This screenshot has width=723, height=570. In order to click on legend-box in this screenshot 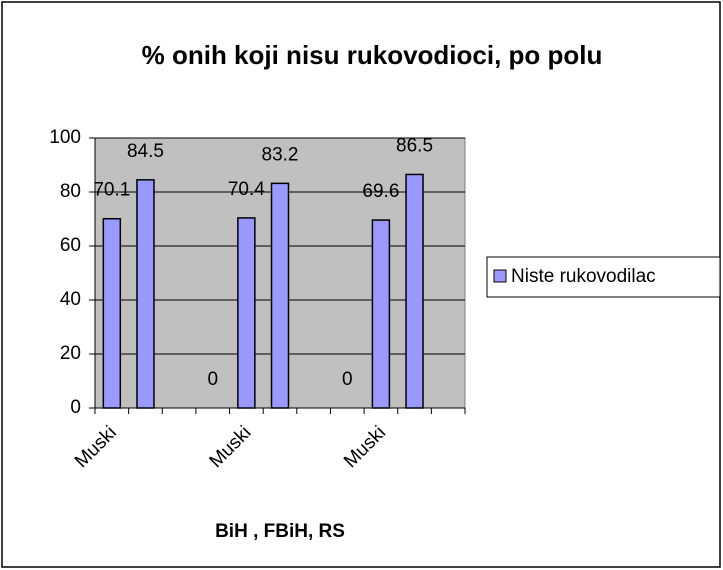, I will do `click(603, 277)`.